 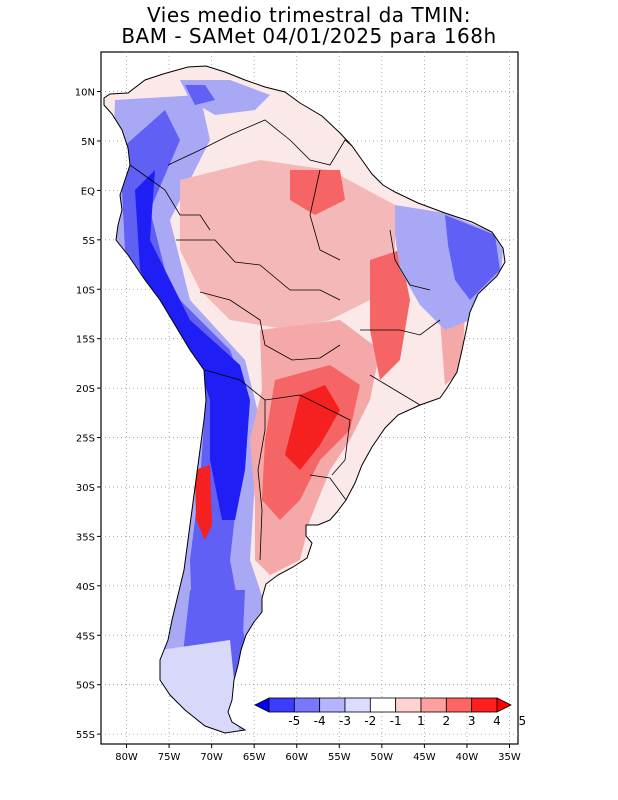 What do you see at coordinates (85, 537) in the screenshot?
I see `lat-tick-label: 35S` at bounding box center [85, 537].